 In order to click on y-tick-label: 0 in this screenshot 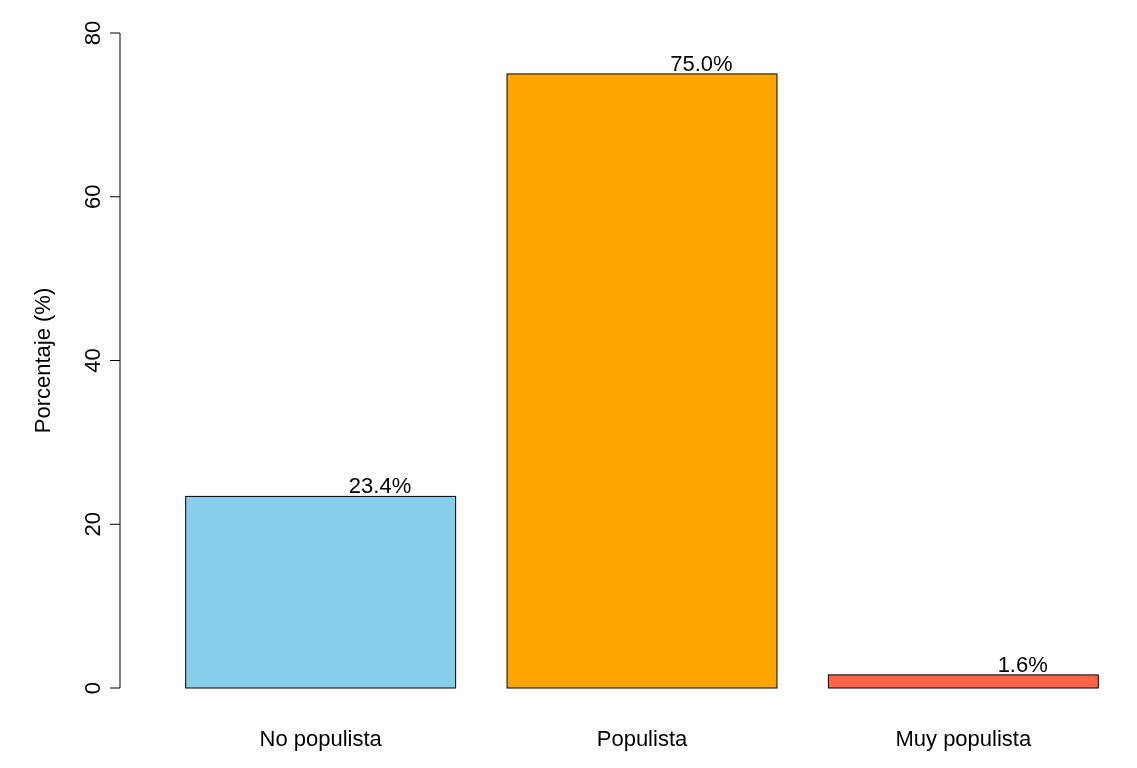, I will do `click(92, 688)`.